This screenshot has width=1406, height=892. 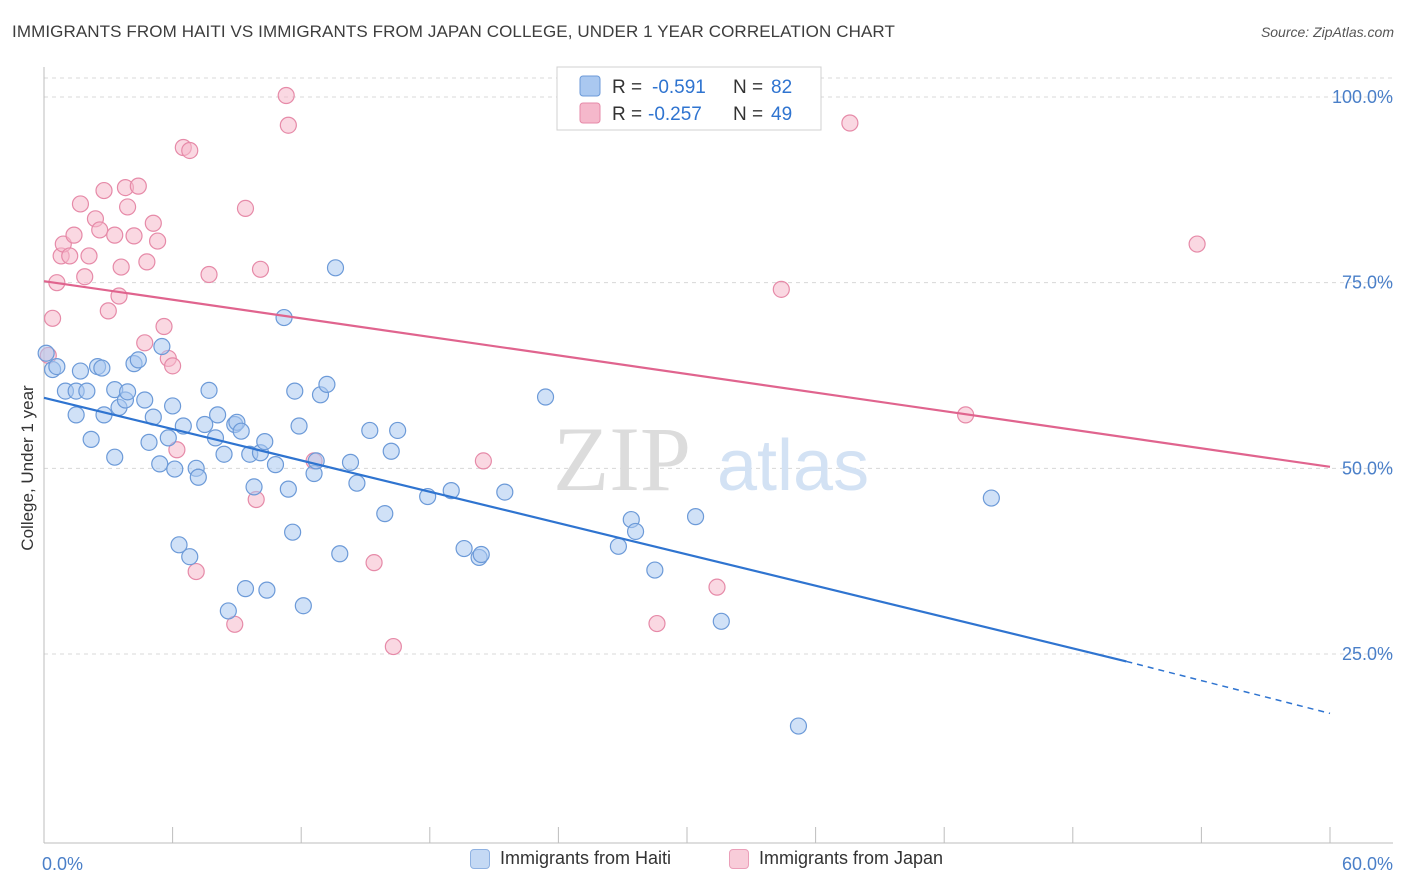 What do you see at coordinates (1362, 97) in the screenshot?
I see `y-tick-label: 100.0%` at bounding box center [1362, 97].